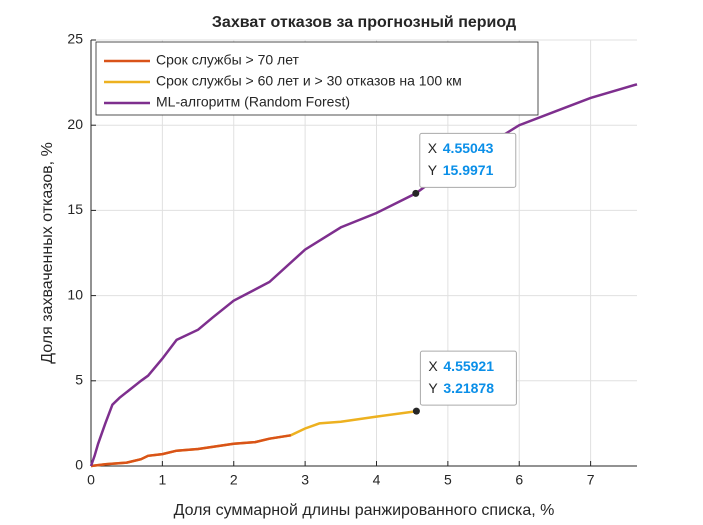 The height and width of the screenshot is (525, 703). I want to click on y-tick-label: 0, so click(79, 465).